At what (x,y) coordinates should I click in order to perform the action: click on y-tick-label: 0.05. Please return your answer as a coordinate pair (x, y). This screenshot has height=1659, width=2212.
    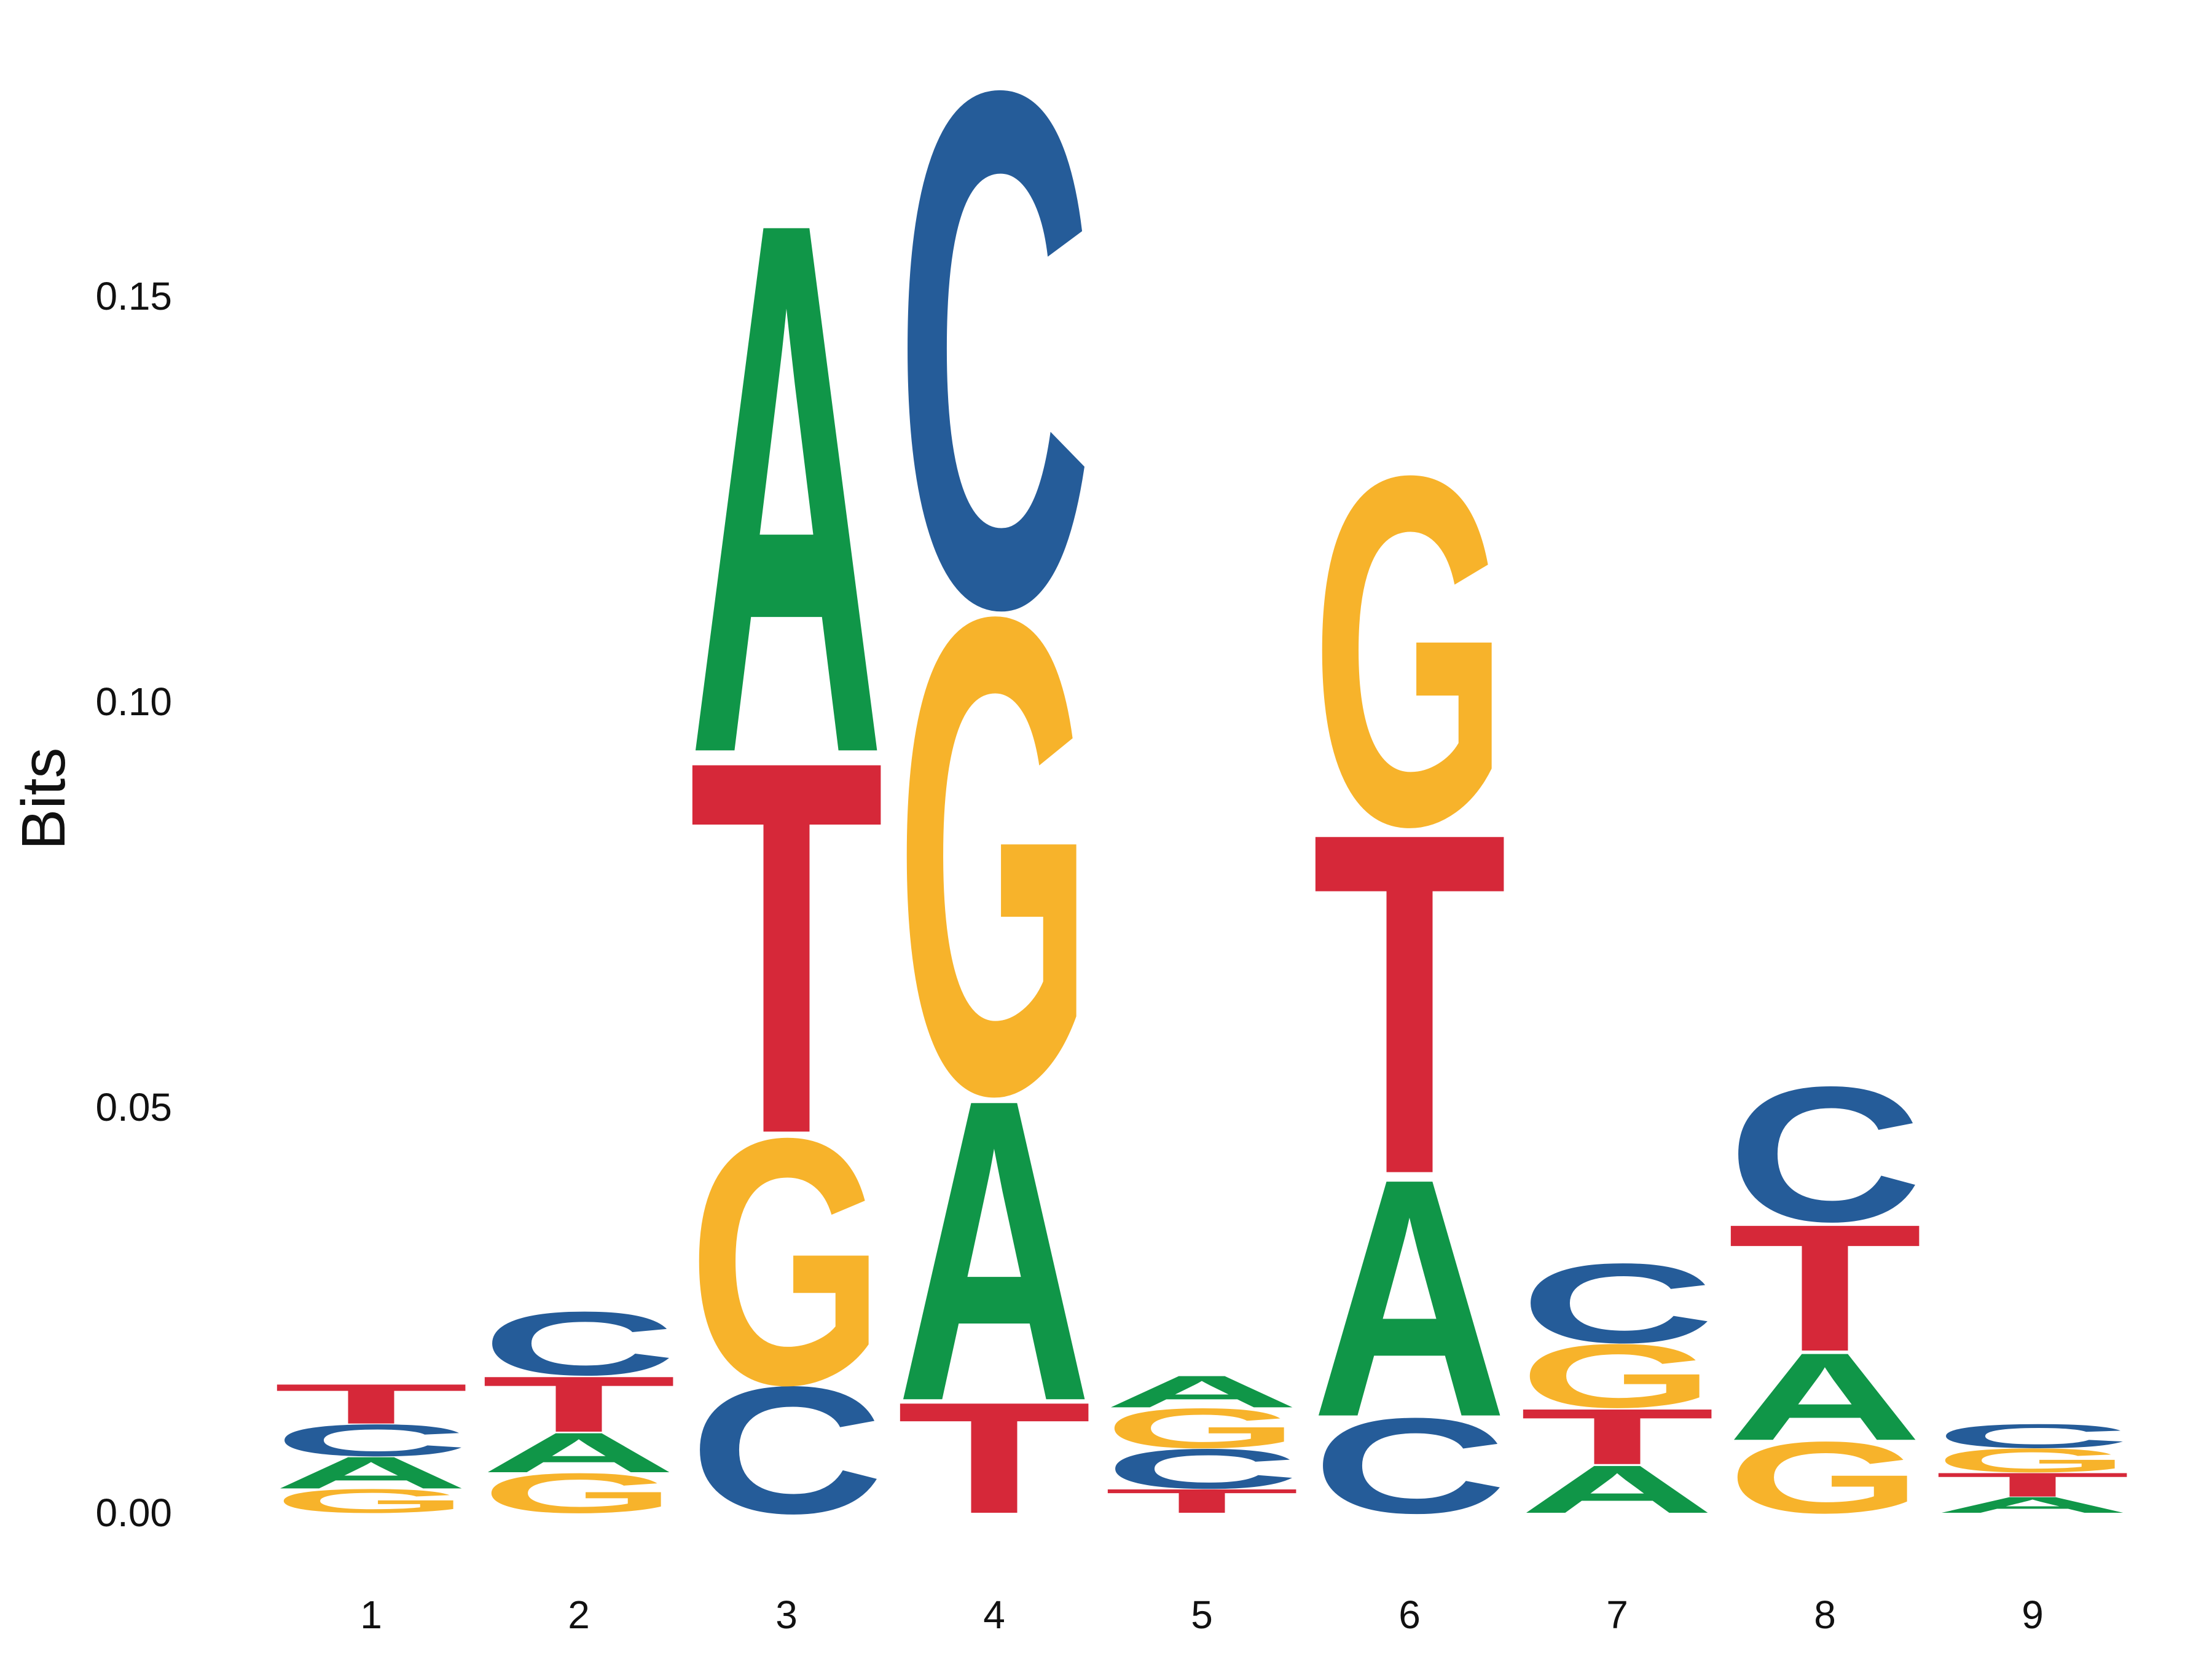
    Looking at the image, I should click on (133, 1107).